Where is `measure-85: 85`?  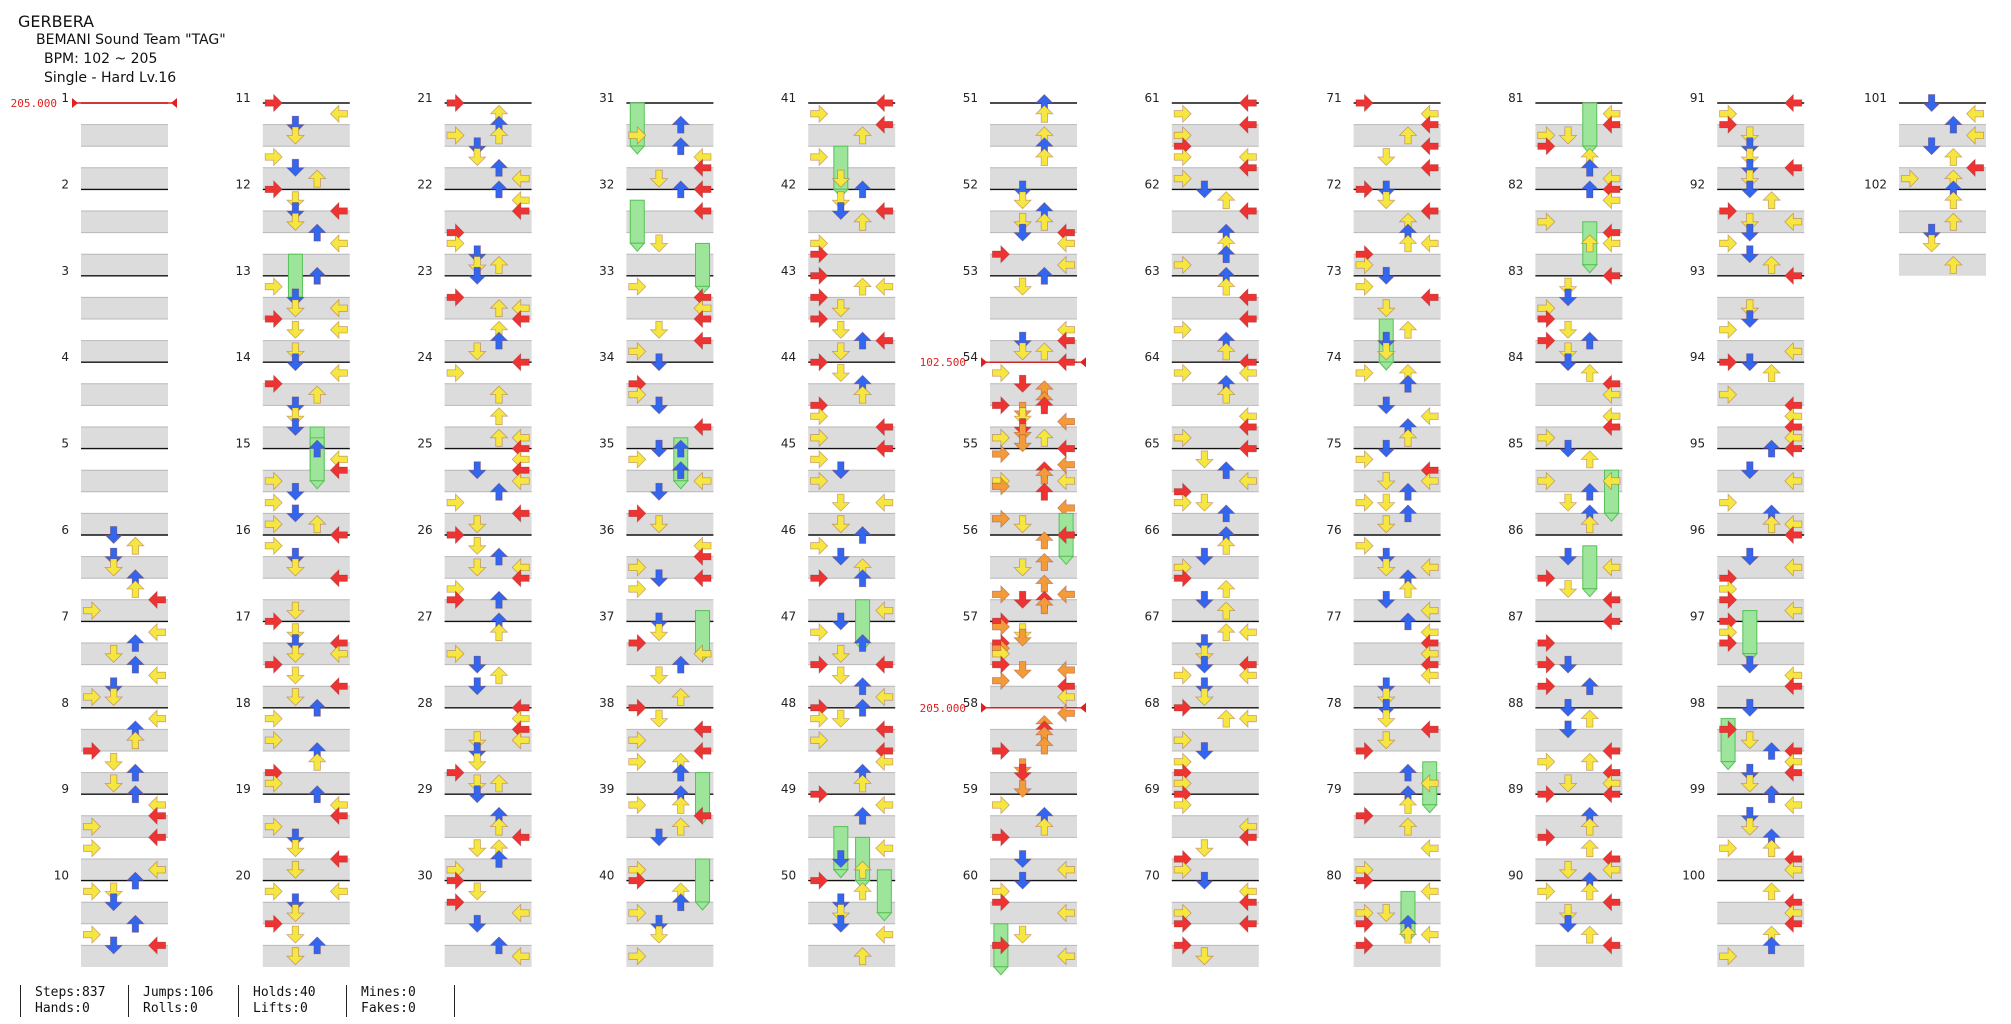 measure-85: 85 is located at coordinates (1565, 486).